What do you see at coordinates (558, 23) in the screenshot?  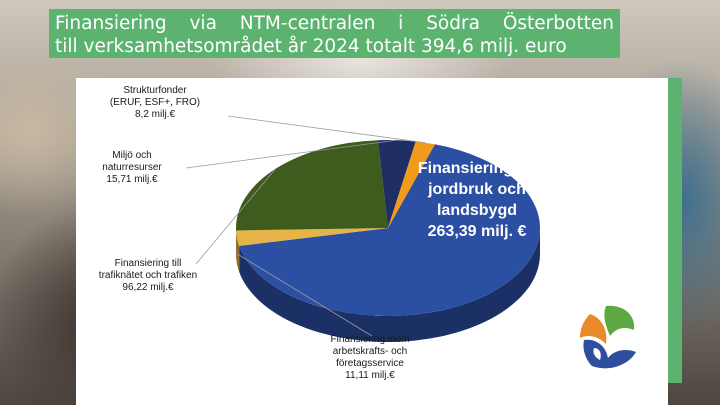 I see `title-word: Österbotten` at bounding box center [558, 23].